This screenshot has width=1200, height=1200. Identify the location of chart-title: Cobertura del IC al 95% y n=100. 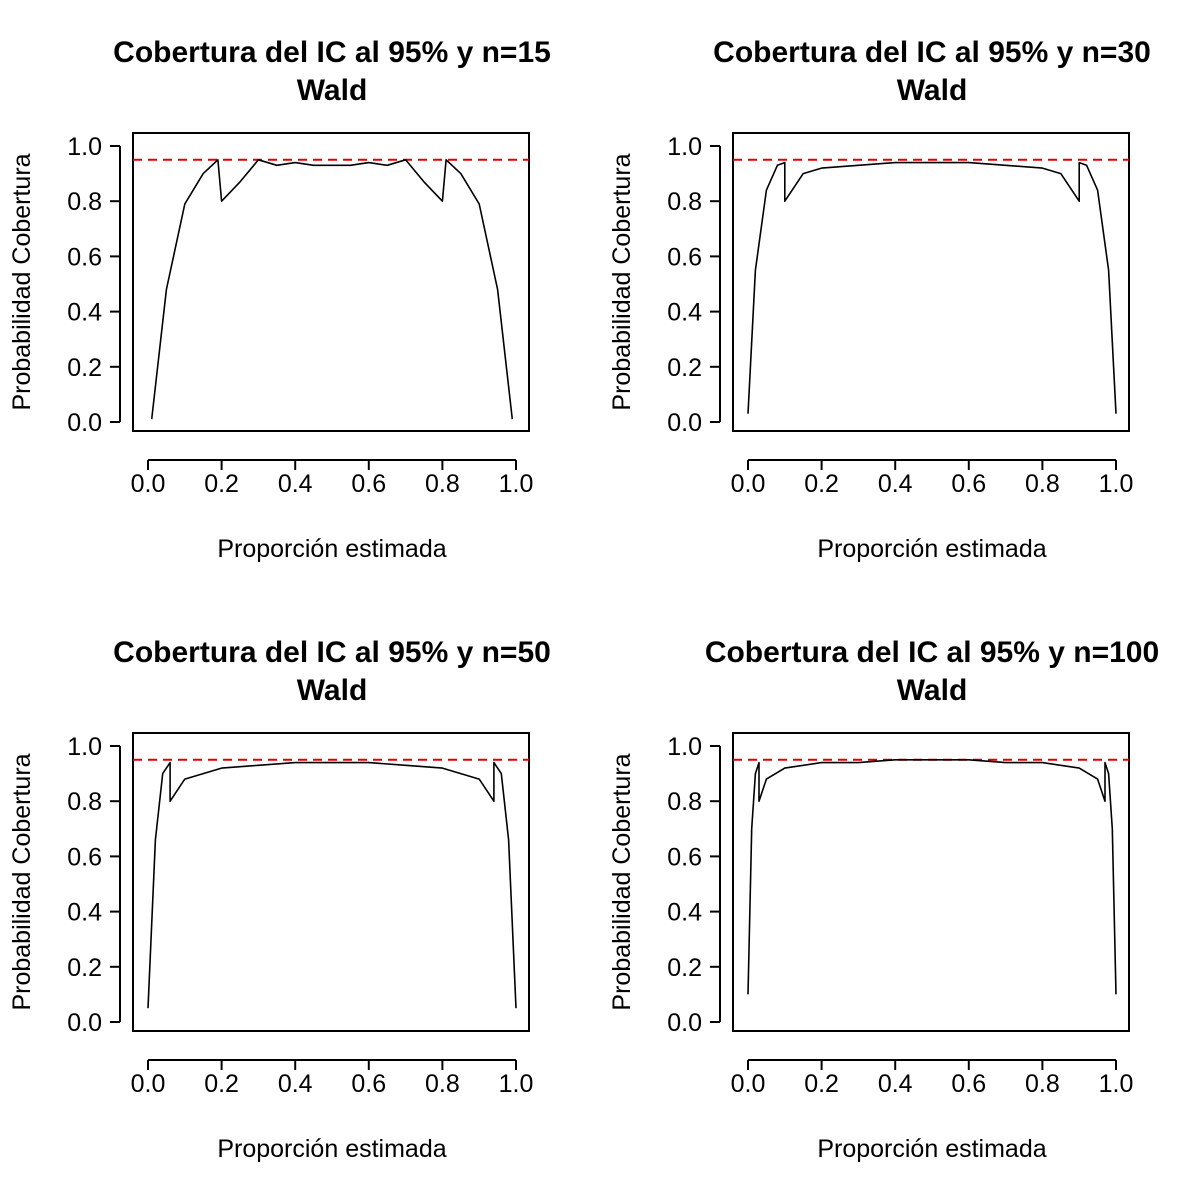
(932, 652).